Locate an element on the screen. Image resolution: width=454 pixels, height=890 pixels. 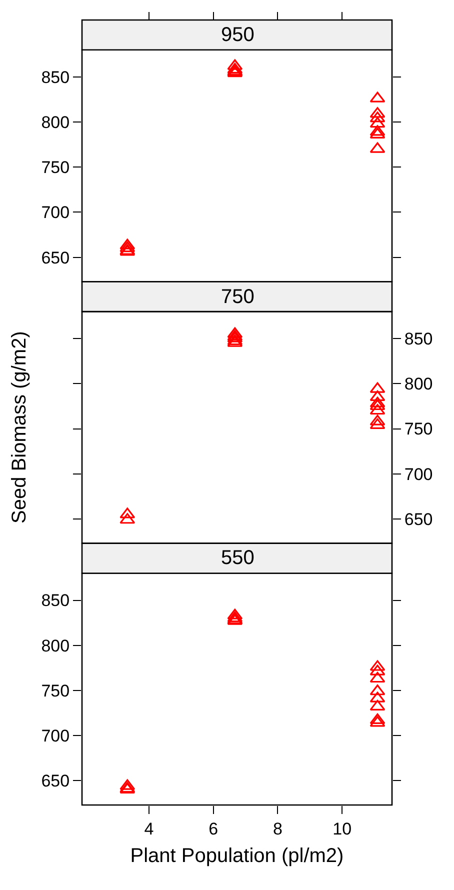
x-tick-label: 10 is located at coordinates (342, 828).